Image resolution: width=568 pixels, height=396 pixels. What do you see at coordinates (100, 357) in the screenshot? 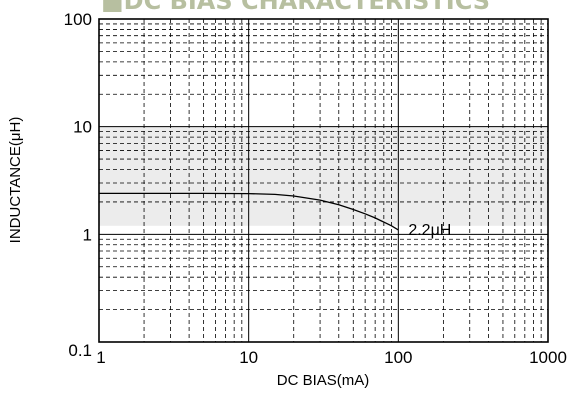
I see `x-tick-label: 1` at bounding box center [100, 357].